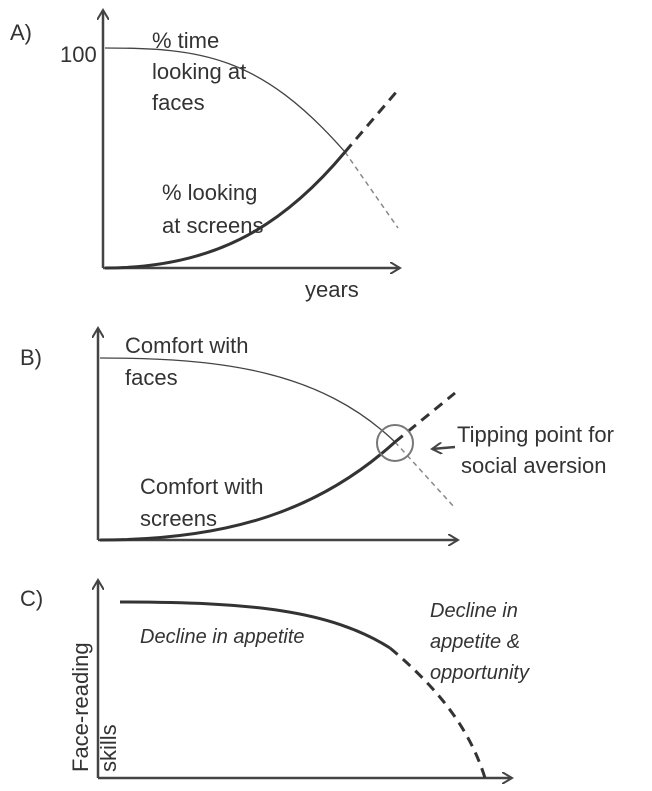  What do you see at coordinates (332, 289) in the screenshot?
I see `x-axis-label: years` at bounding box center [332, 289].